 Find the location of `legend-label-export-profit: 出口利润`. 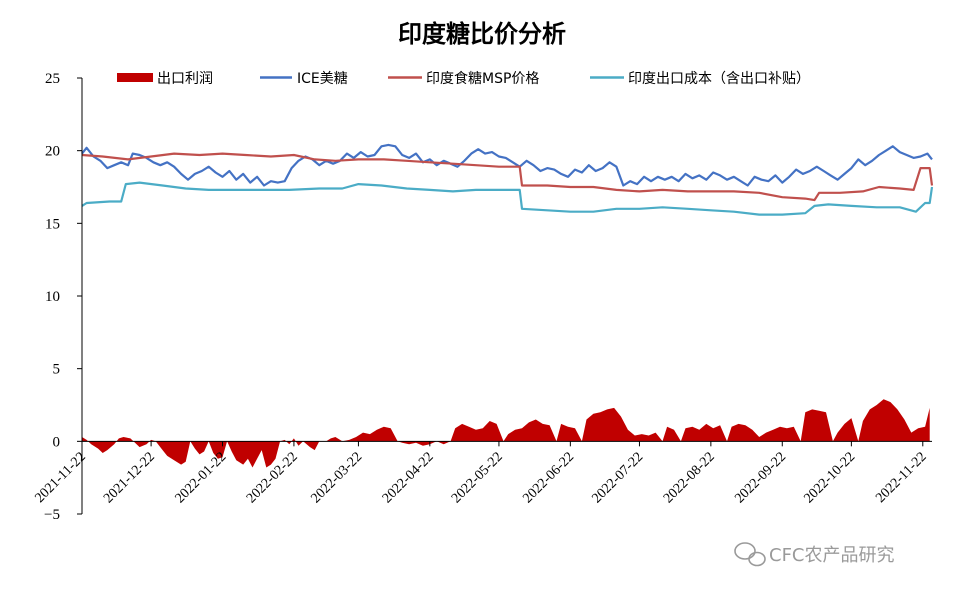

legend-label-export-profit: 出口利润 is located at coordinates (185, 79).